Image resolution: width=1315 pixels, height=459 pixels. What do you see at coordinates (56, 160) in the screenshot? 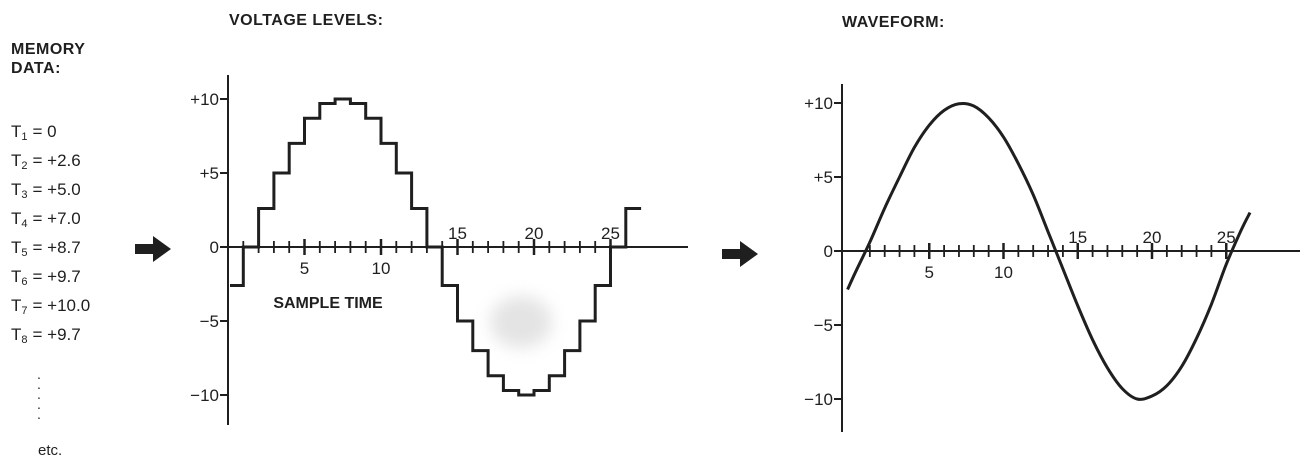
I see `memory-row-value: = +2.6` at bounding box center [56, 160].